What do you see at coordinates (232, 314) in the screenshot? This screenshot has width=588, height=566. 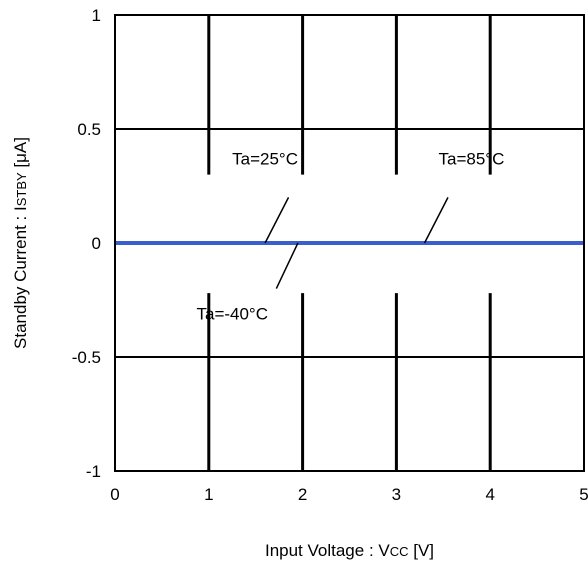 I see `annotation-label: Ta=-40°C` at bounding box center [232, 314].